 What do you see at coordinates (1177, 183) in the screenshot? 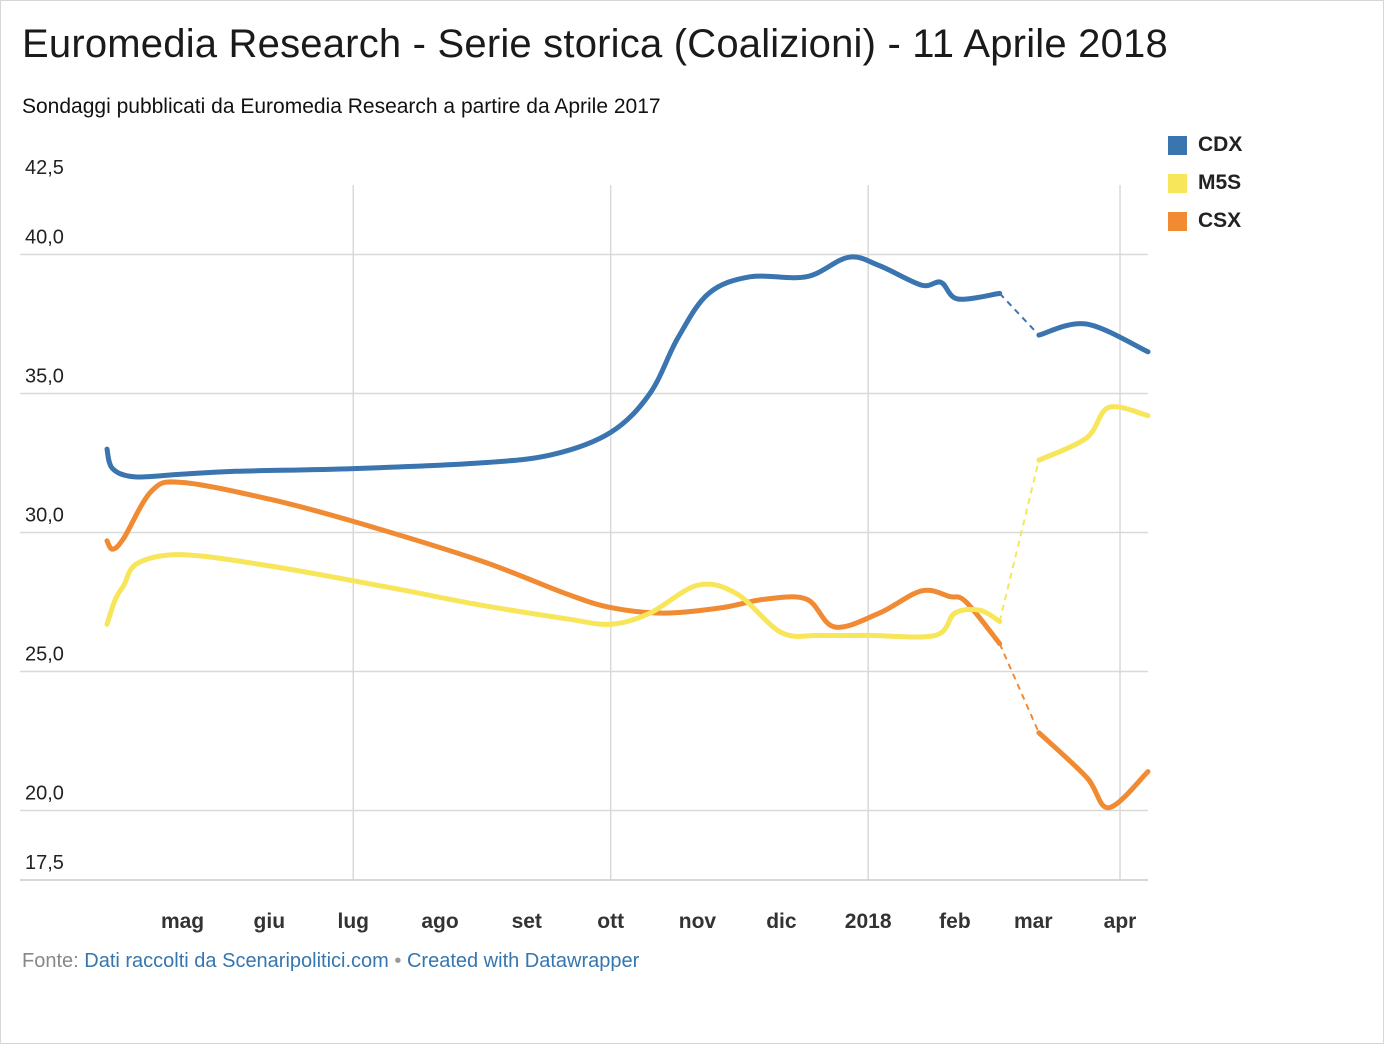
I see `legend-swatch-m5s` at bounding box center [1177, 183].